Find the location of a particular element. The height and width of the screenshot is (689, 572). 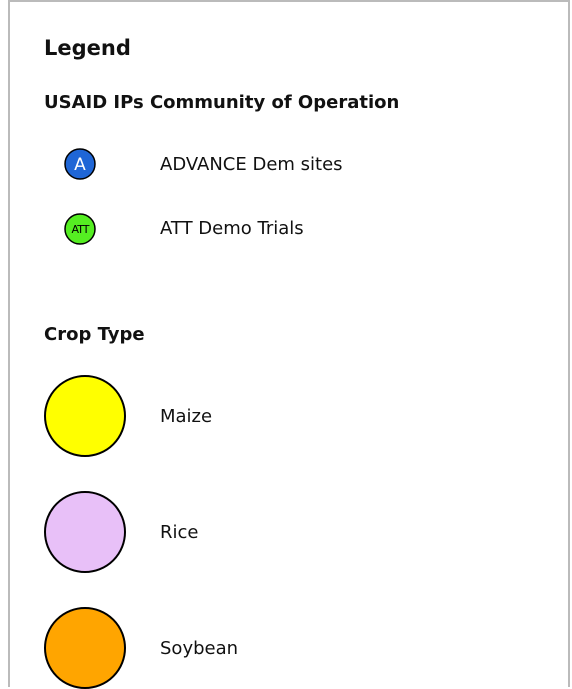

section-title: Crop Type is located at coordinates (94, 334).